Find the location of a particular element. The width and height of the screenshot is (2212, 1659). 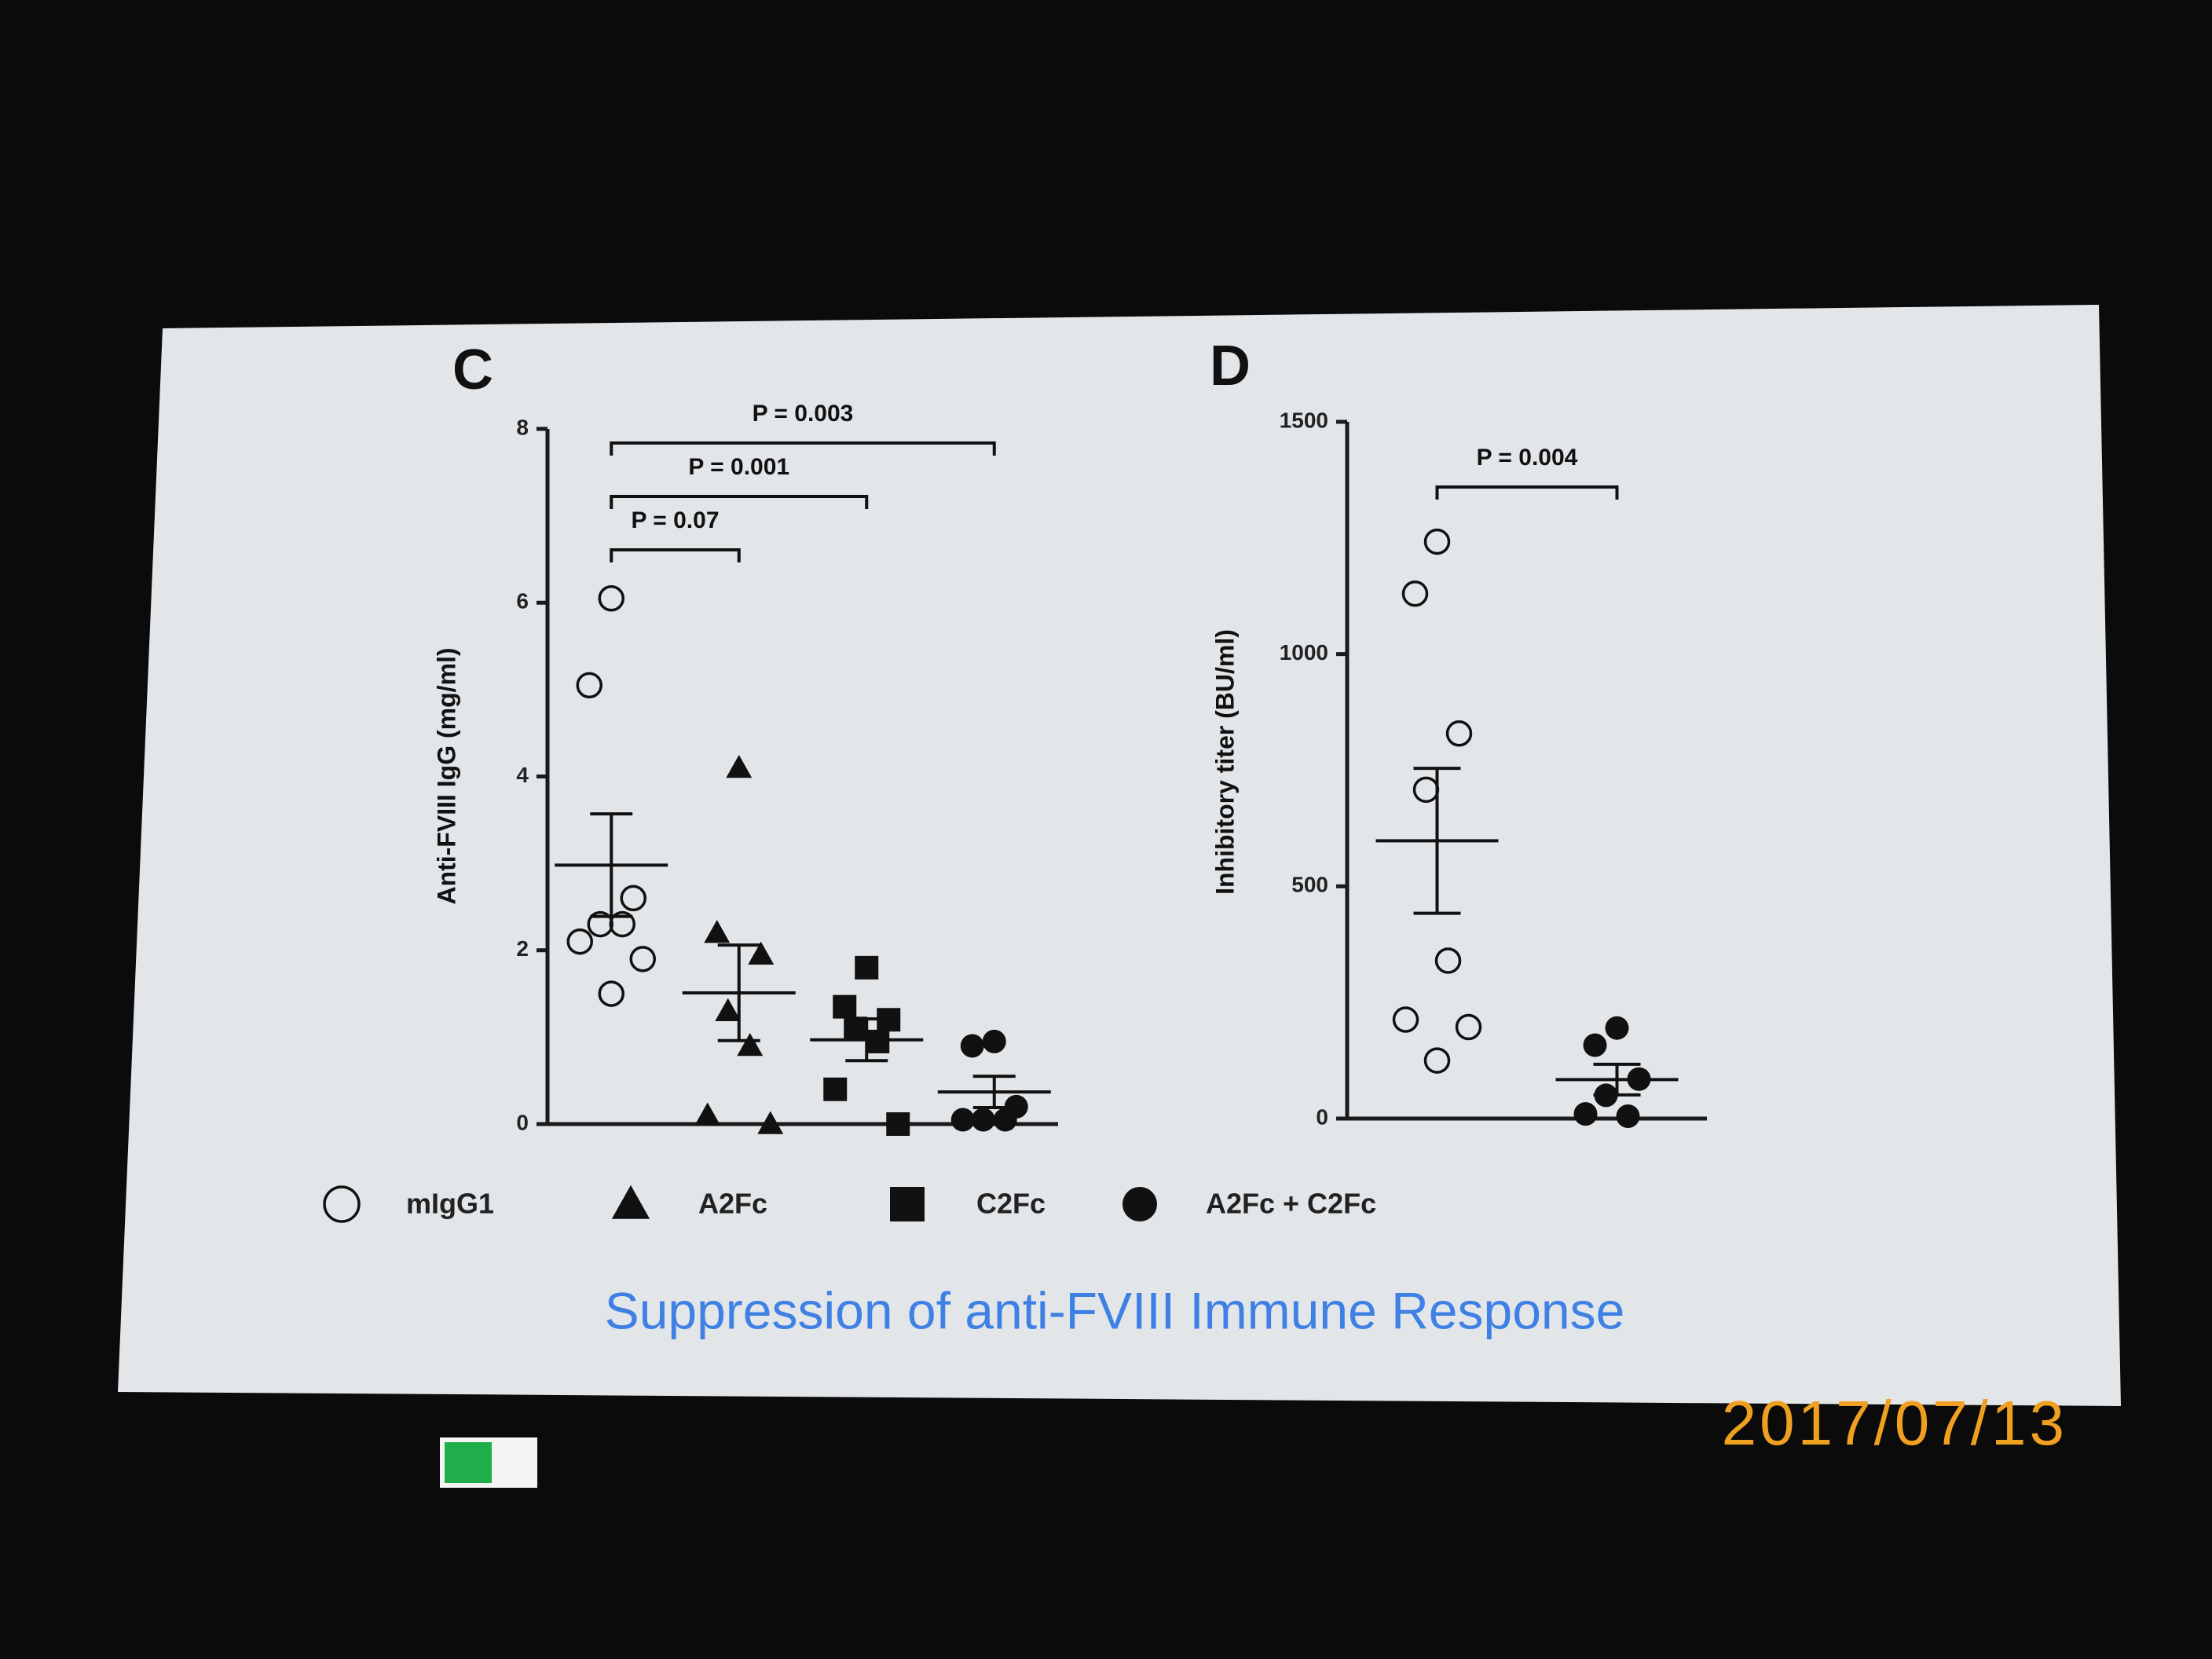

y-axis-label: Inhibitory titer (BU/ml) is located at coordinates (1224, 762).